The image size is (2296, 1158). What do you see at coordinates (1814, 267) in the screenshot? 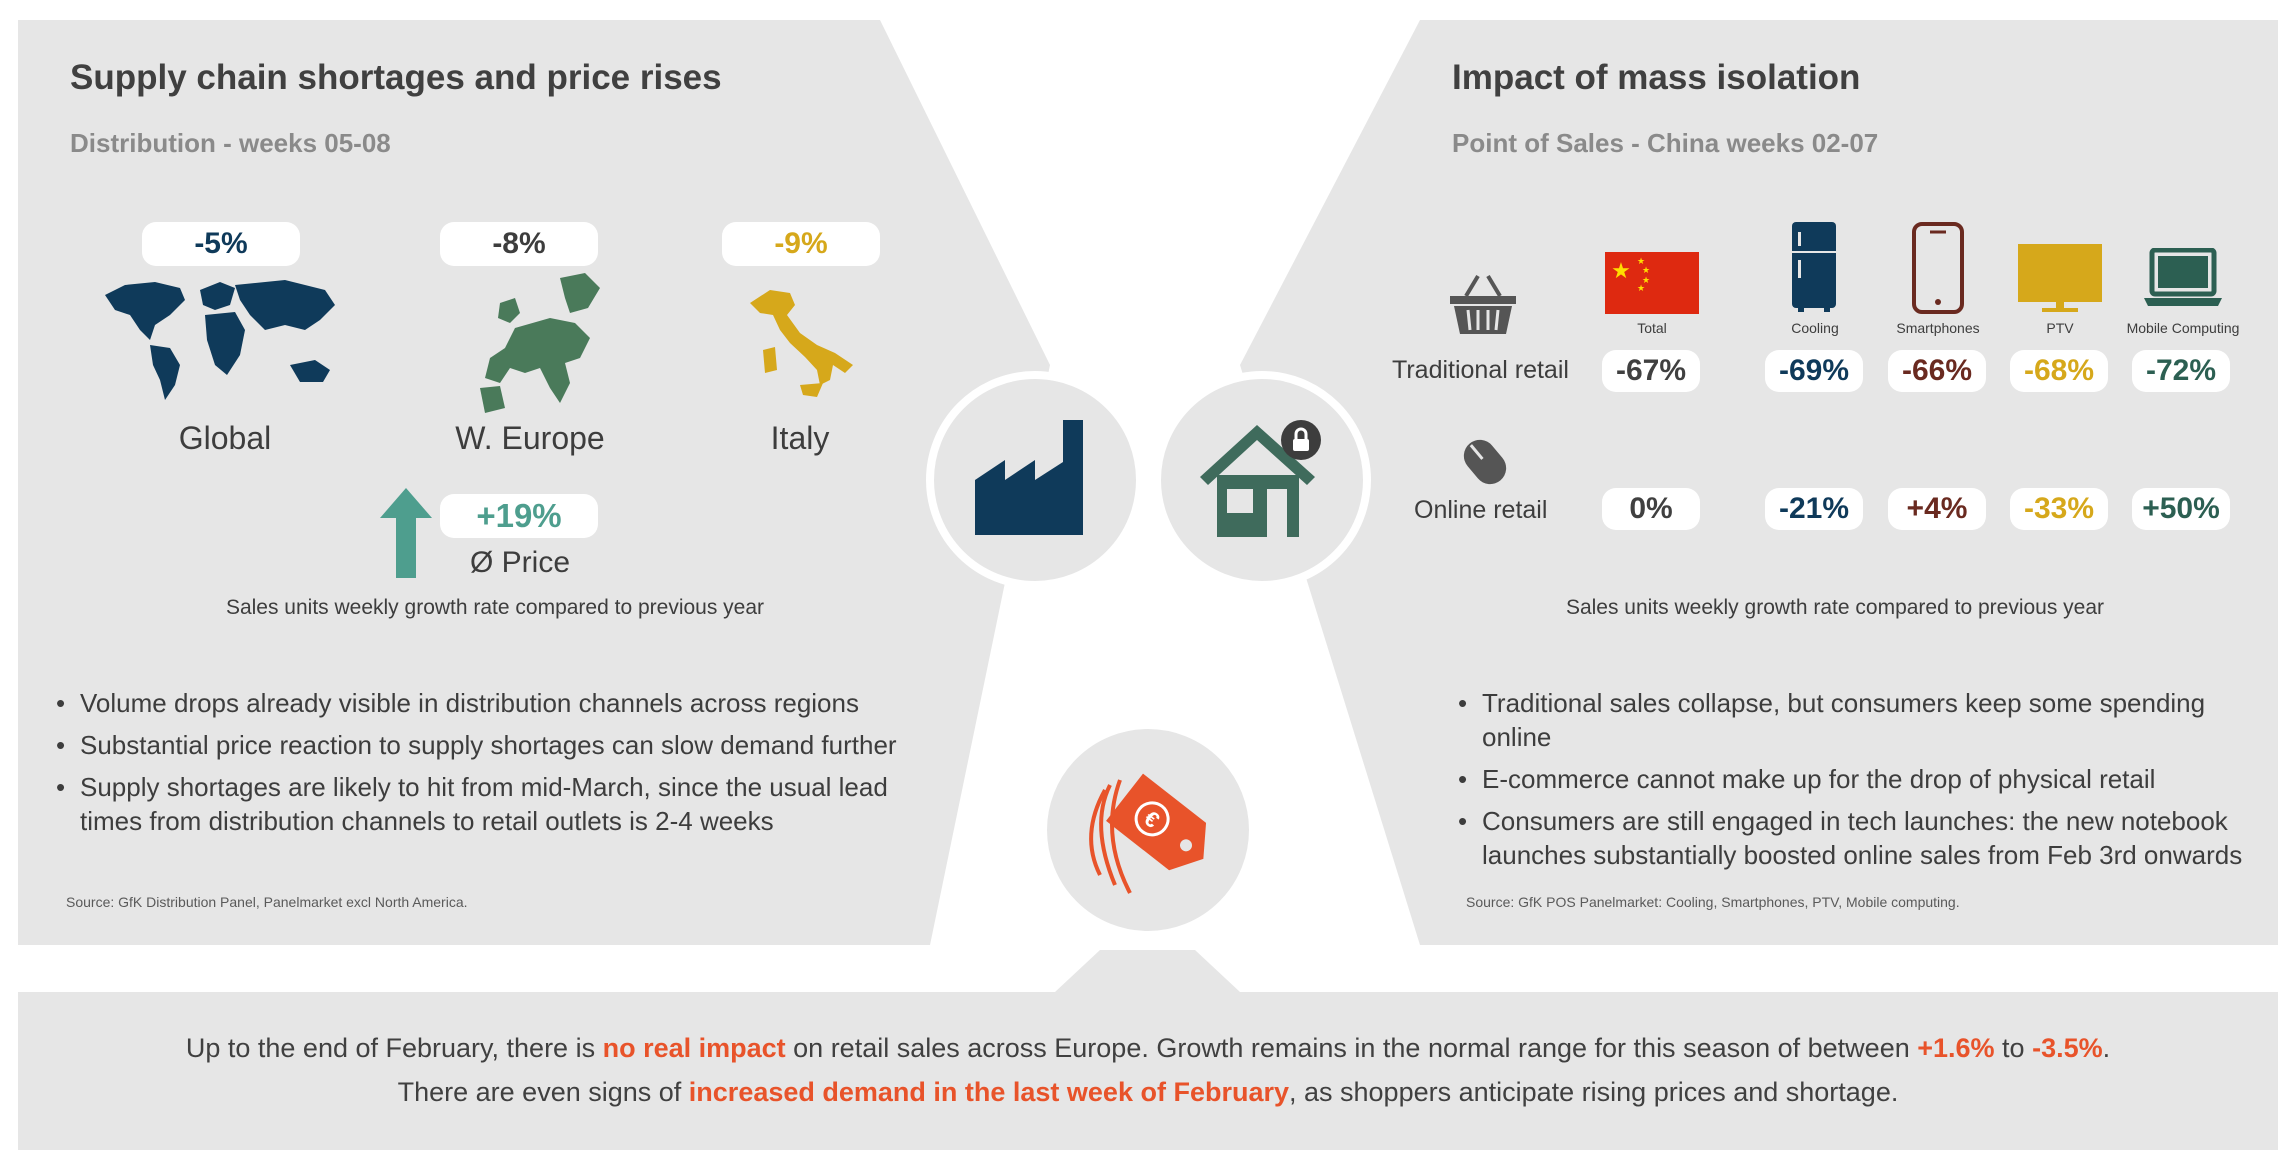
I see `fridge-icon` at bounding box center [1814, 267].